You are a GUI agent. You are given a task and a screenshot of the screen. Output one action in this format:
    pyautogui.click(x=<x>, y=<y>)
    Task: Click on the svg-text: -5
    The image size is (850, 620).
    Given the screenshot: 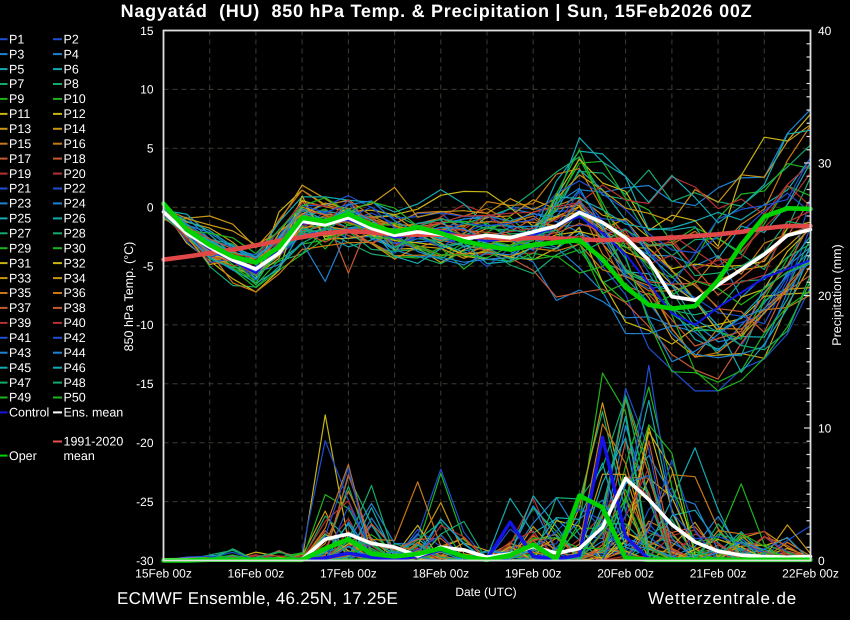 What is the action you would take?
    pyautogui.click(x=148, y=266)
    